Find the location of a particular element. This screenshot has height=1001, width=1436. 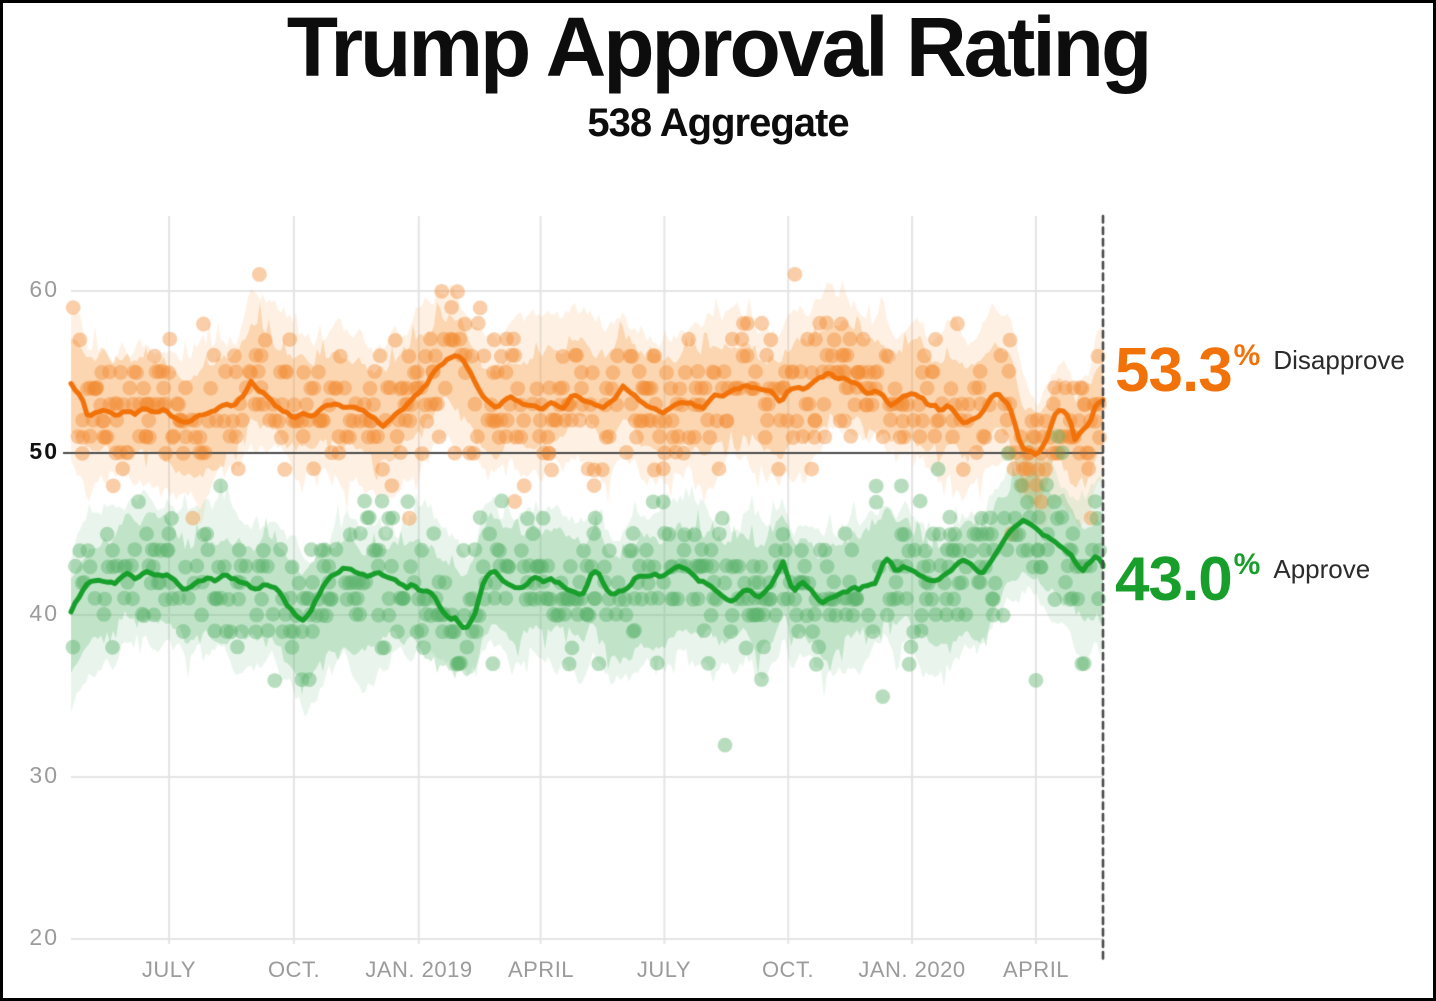

x-axis-tick-july-2019: JULY is located at coordinates (664, 969).